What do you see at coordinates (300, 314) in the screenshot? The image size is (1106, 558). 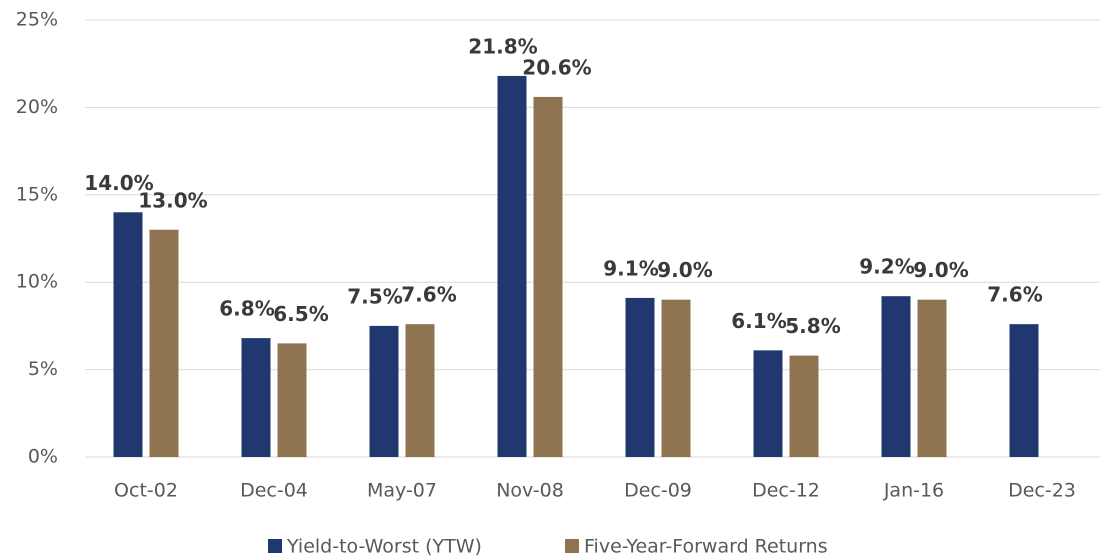 I see `value-label: 6.5%` at bounding box center [300, 314].